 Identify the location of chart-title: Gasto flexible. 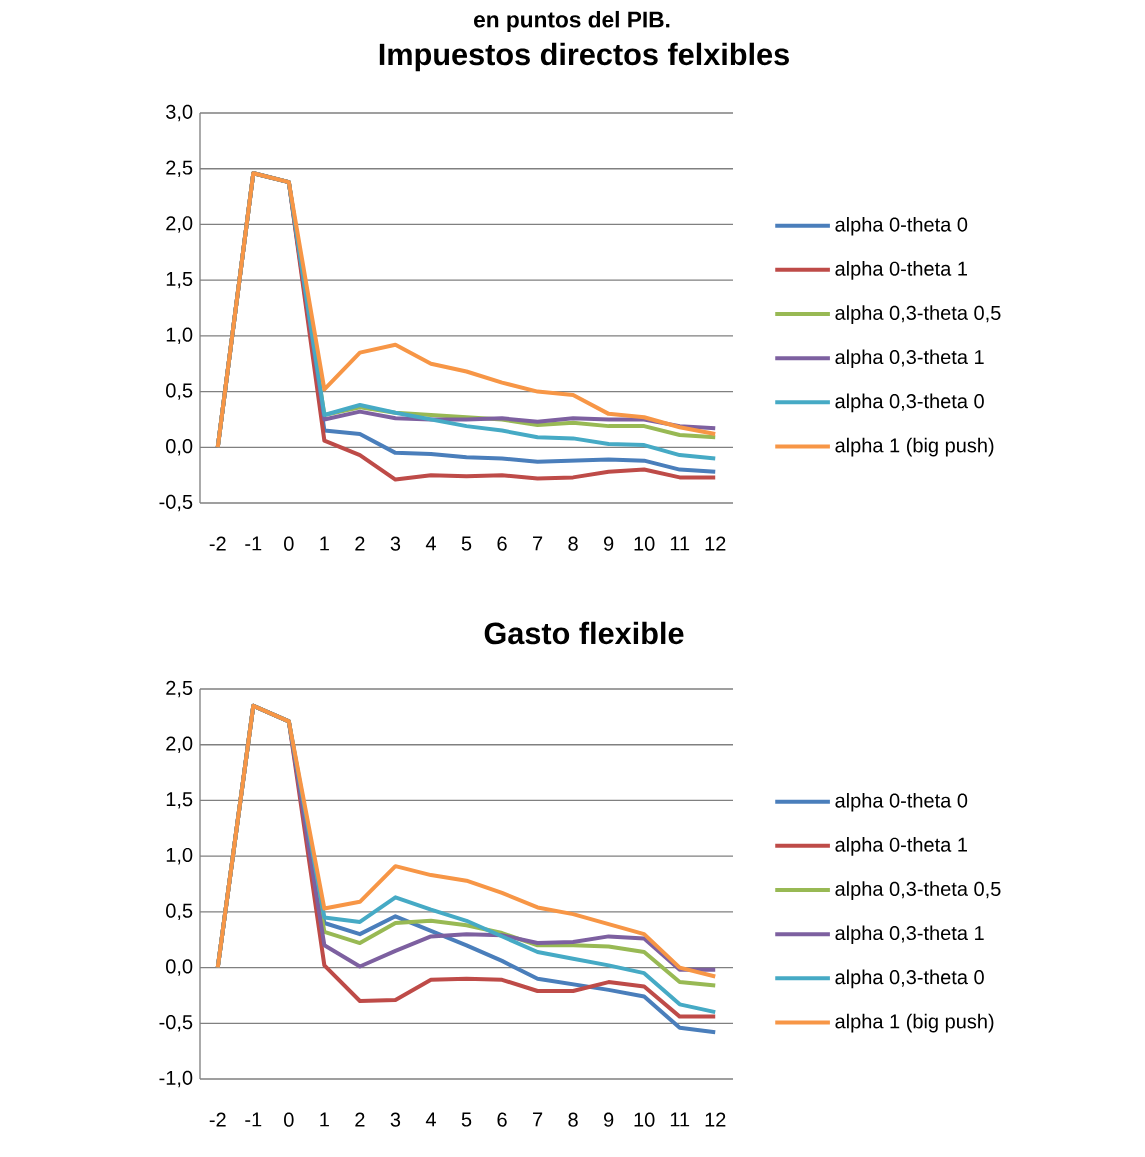
(584, 633).